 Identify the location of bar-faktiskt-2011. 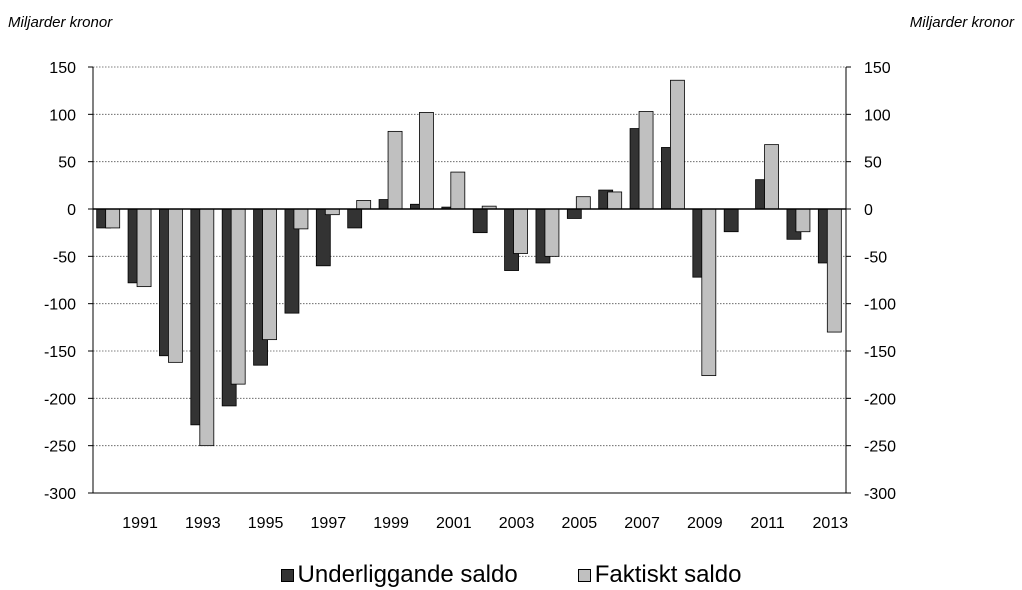
(771, 177).